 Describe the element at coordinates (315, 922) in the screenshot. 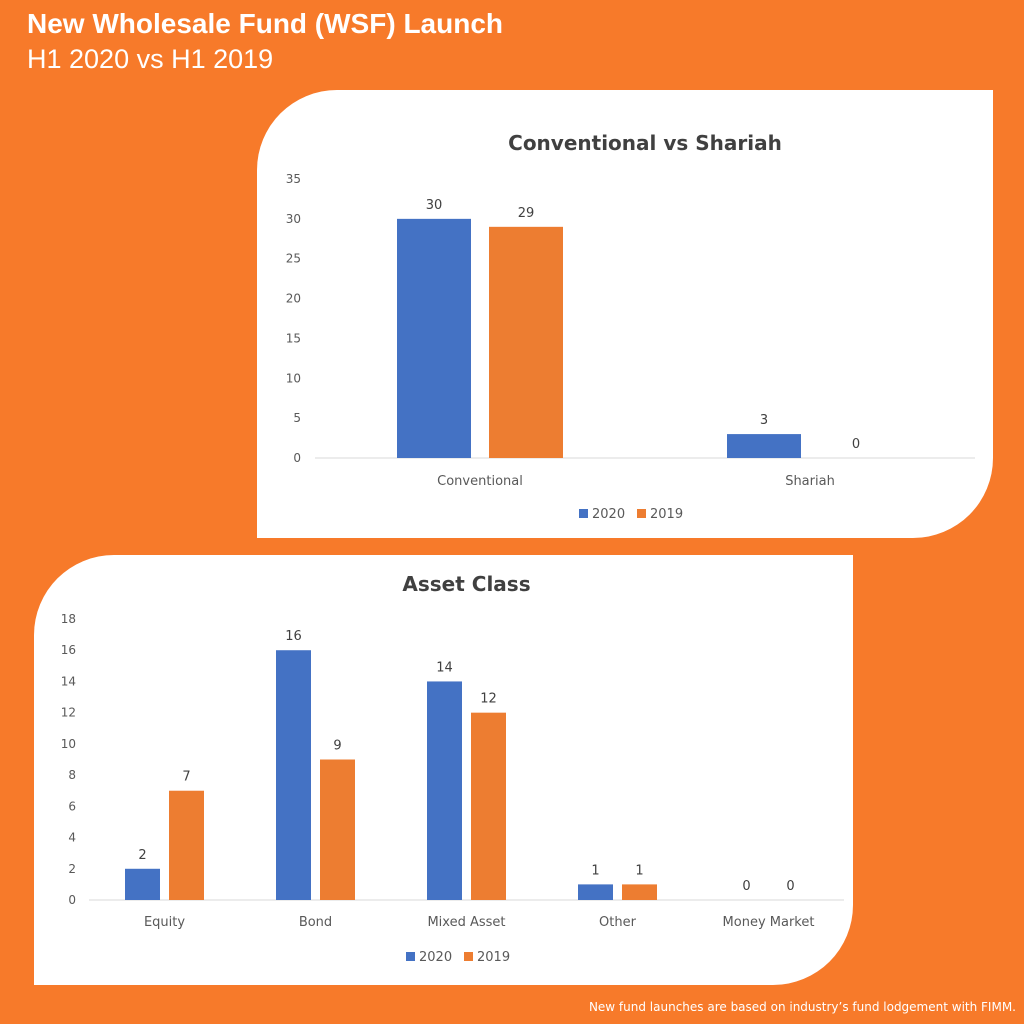

I see `x-category-label: Bond` at that location.